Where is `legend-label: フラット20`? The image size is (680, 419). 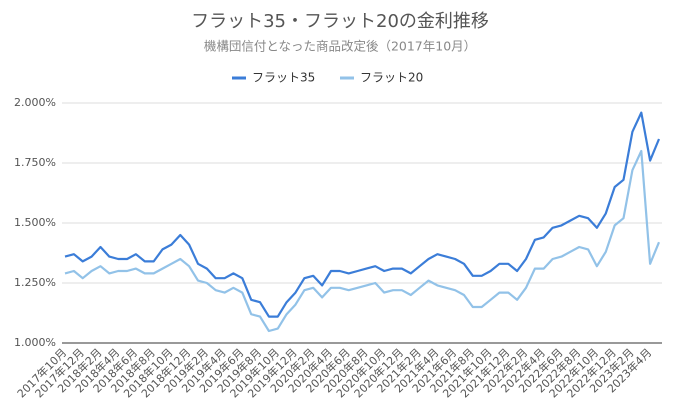 legend-label: フラット20 is located at coordinates (391, 78).